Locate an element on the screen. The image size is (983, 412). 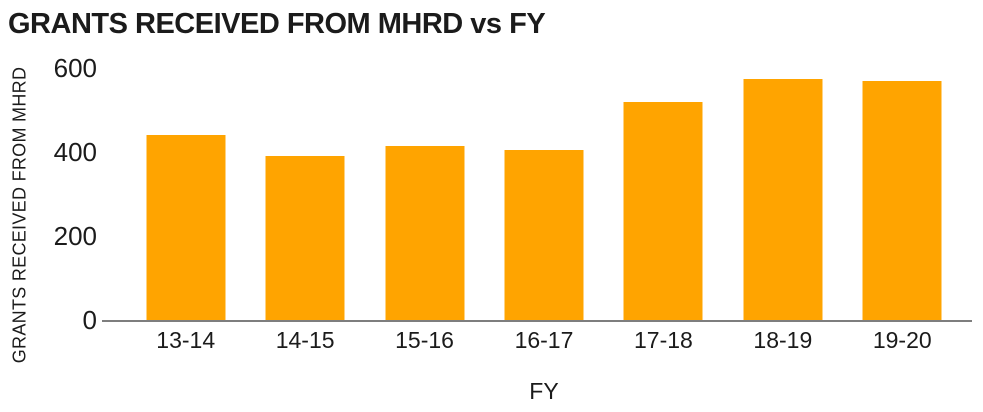
x-tick-label: 18-19 is located at coordinates (783, 340).